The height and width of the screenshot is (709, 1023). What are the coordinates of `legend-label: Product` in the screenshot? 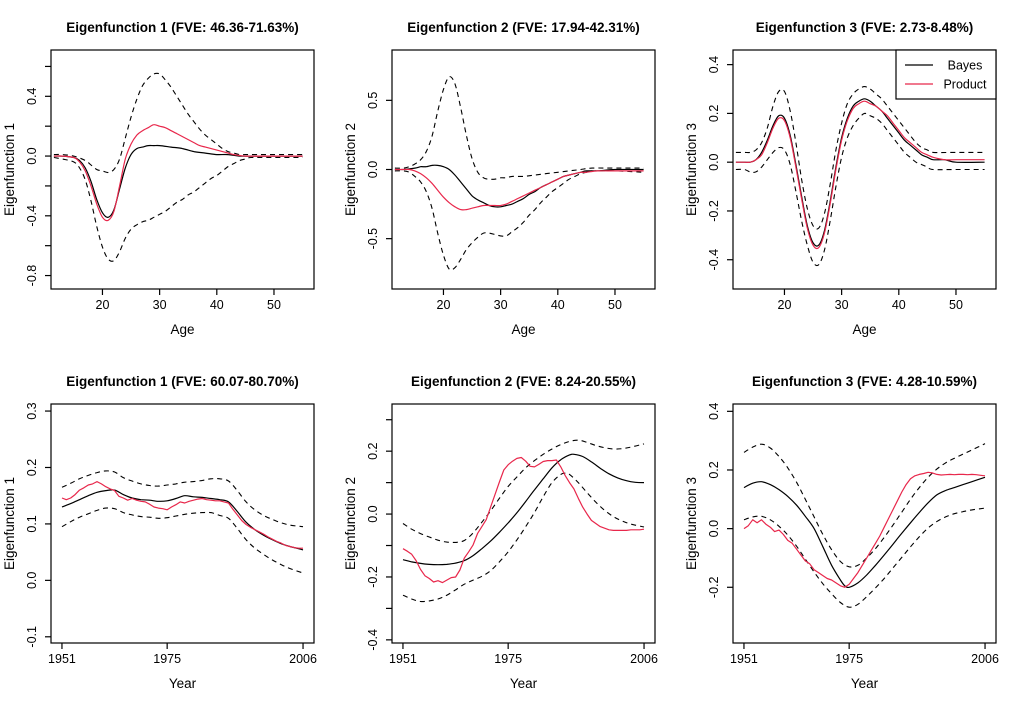 It's located at (965, 85).